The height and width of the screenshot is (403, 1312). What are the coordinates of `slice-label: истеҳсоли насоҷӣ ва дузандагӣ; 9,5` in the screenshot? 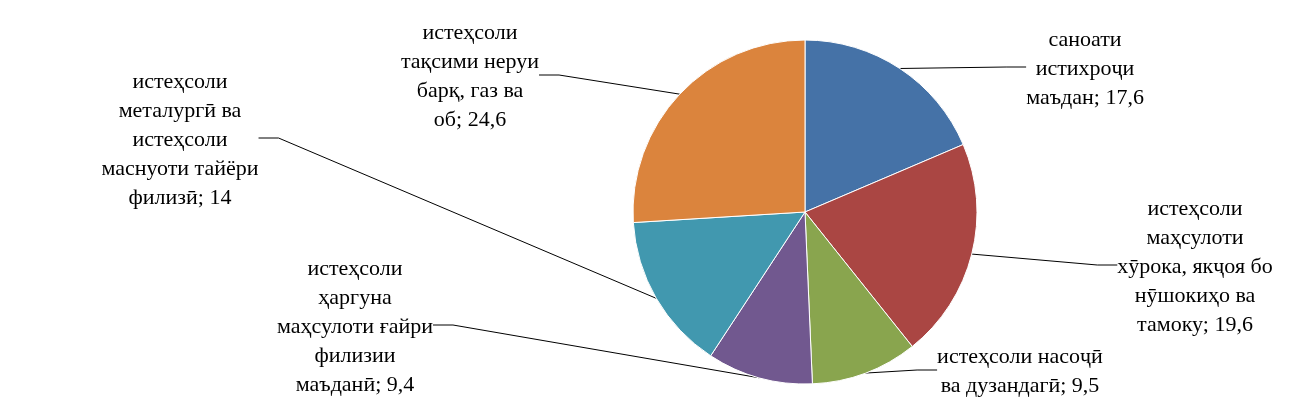 It's located at (1020, 370).